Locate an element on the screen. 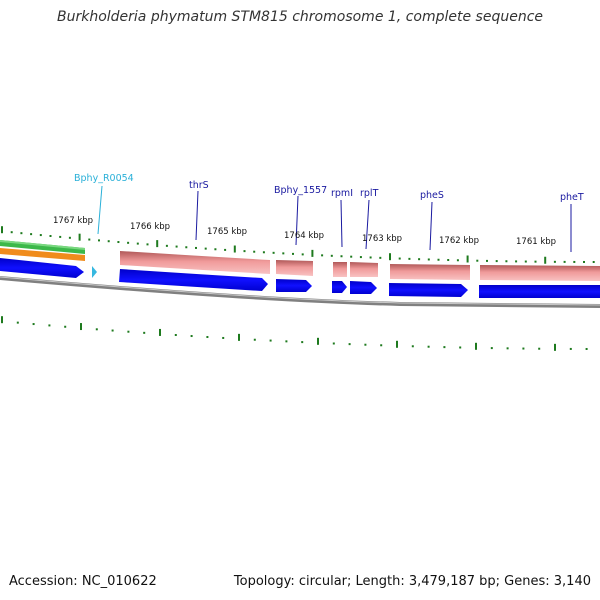  cds-arrow-thrS is located at coordinates (193, 280).